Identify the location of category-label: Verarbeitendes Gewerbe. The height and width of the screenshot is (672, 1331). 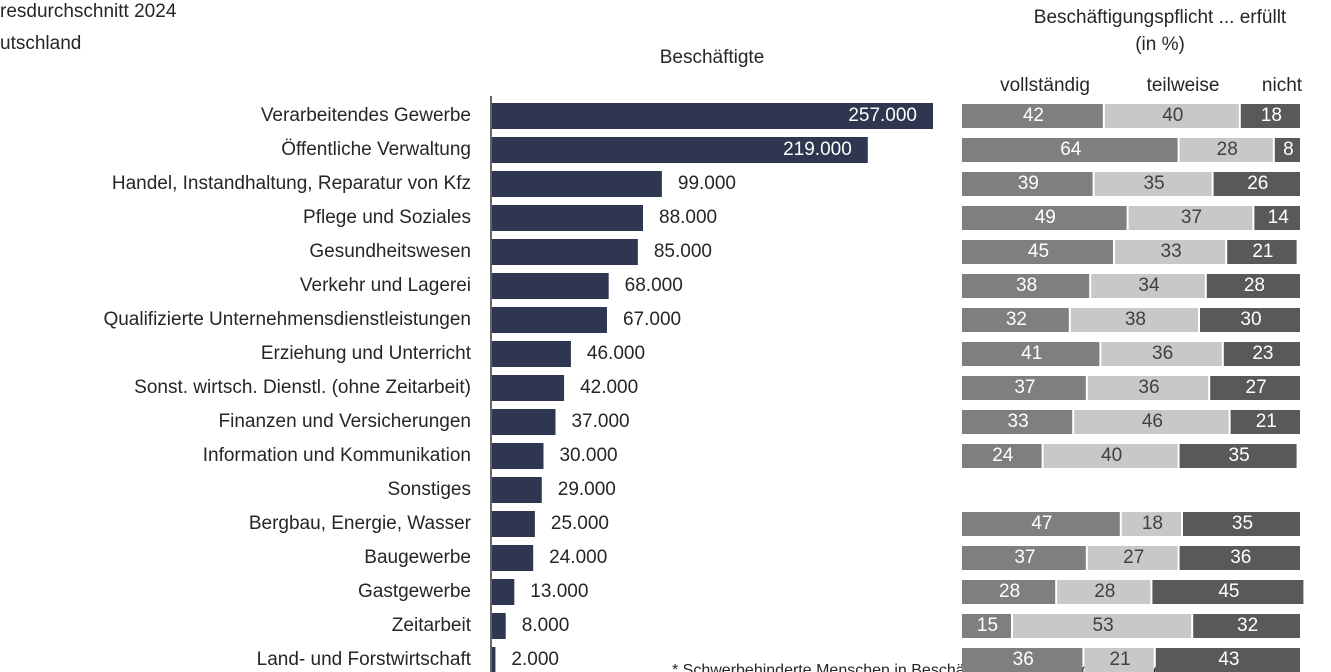
(366, 115).